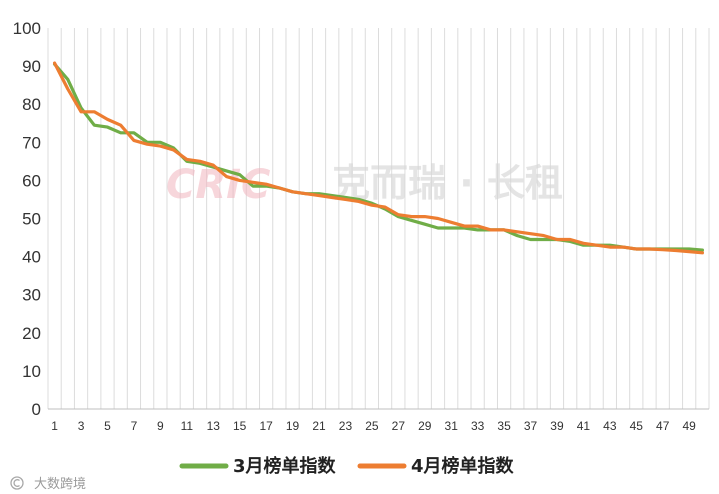  I want to click on x-tick-label: 31, so click(452, 426).